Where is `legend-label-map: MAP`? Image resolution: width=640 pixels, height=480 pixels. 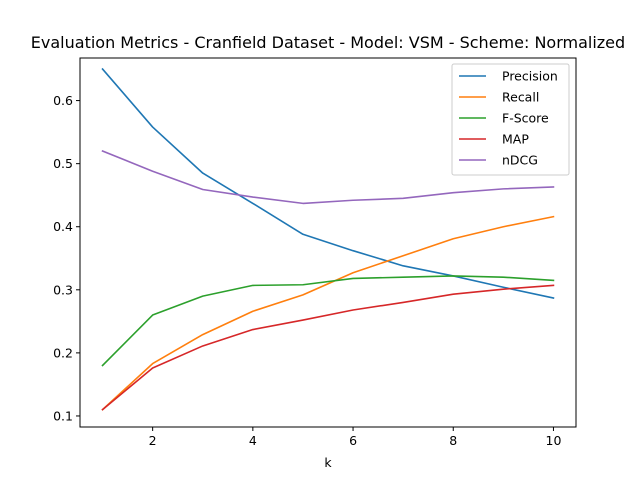
legend-label-map: MAP is located at coordinates (515, 139).